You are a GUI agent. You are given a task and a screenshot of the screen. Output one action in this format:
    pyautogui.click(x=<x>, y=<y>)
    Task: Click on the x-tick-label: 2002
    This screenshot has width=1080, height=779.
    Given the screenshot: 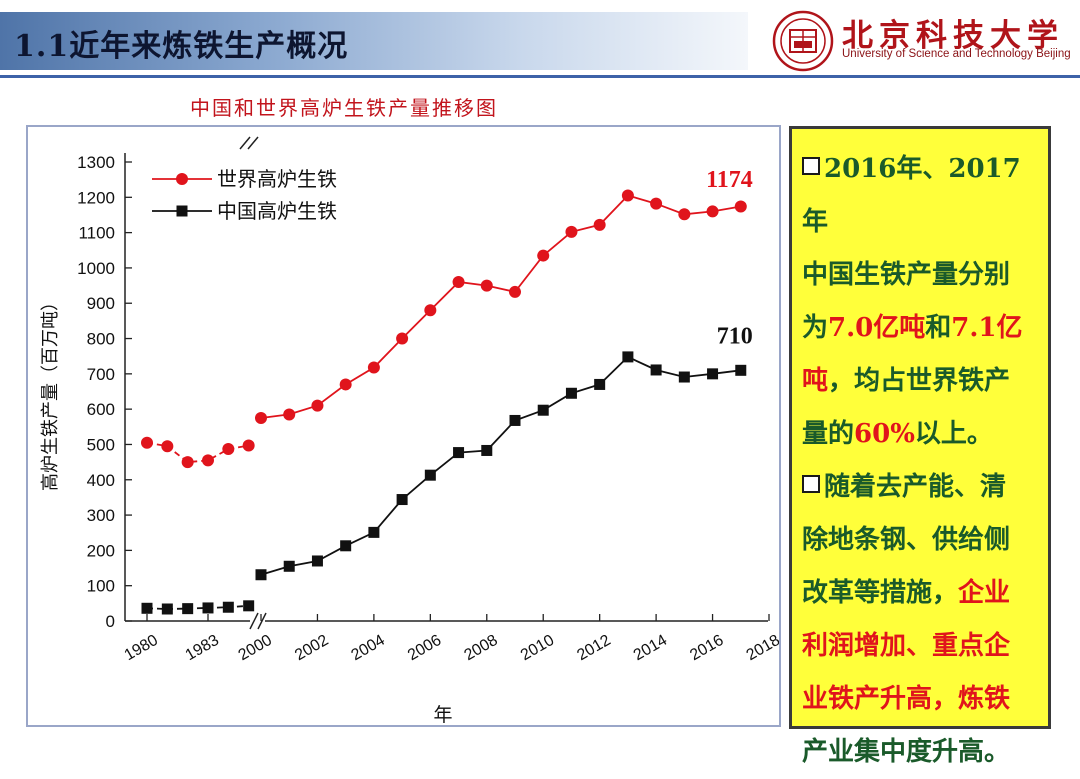 What is the action you would take?
    pyautogui.click(x=311, y=648)
    